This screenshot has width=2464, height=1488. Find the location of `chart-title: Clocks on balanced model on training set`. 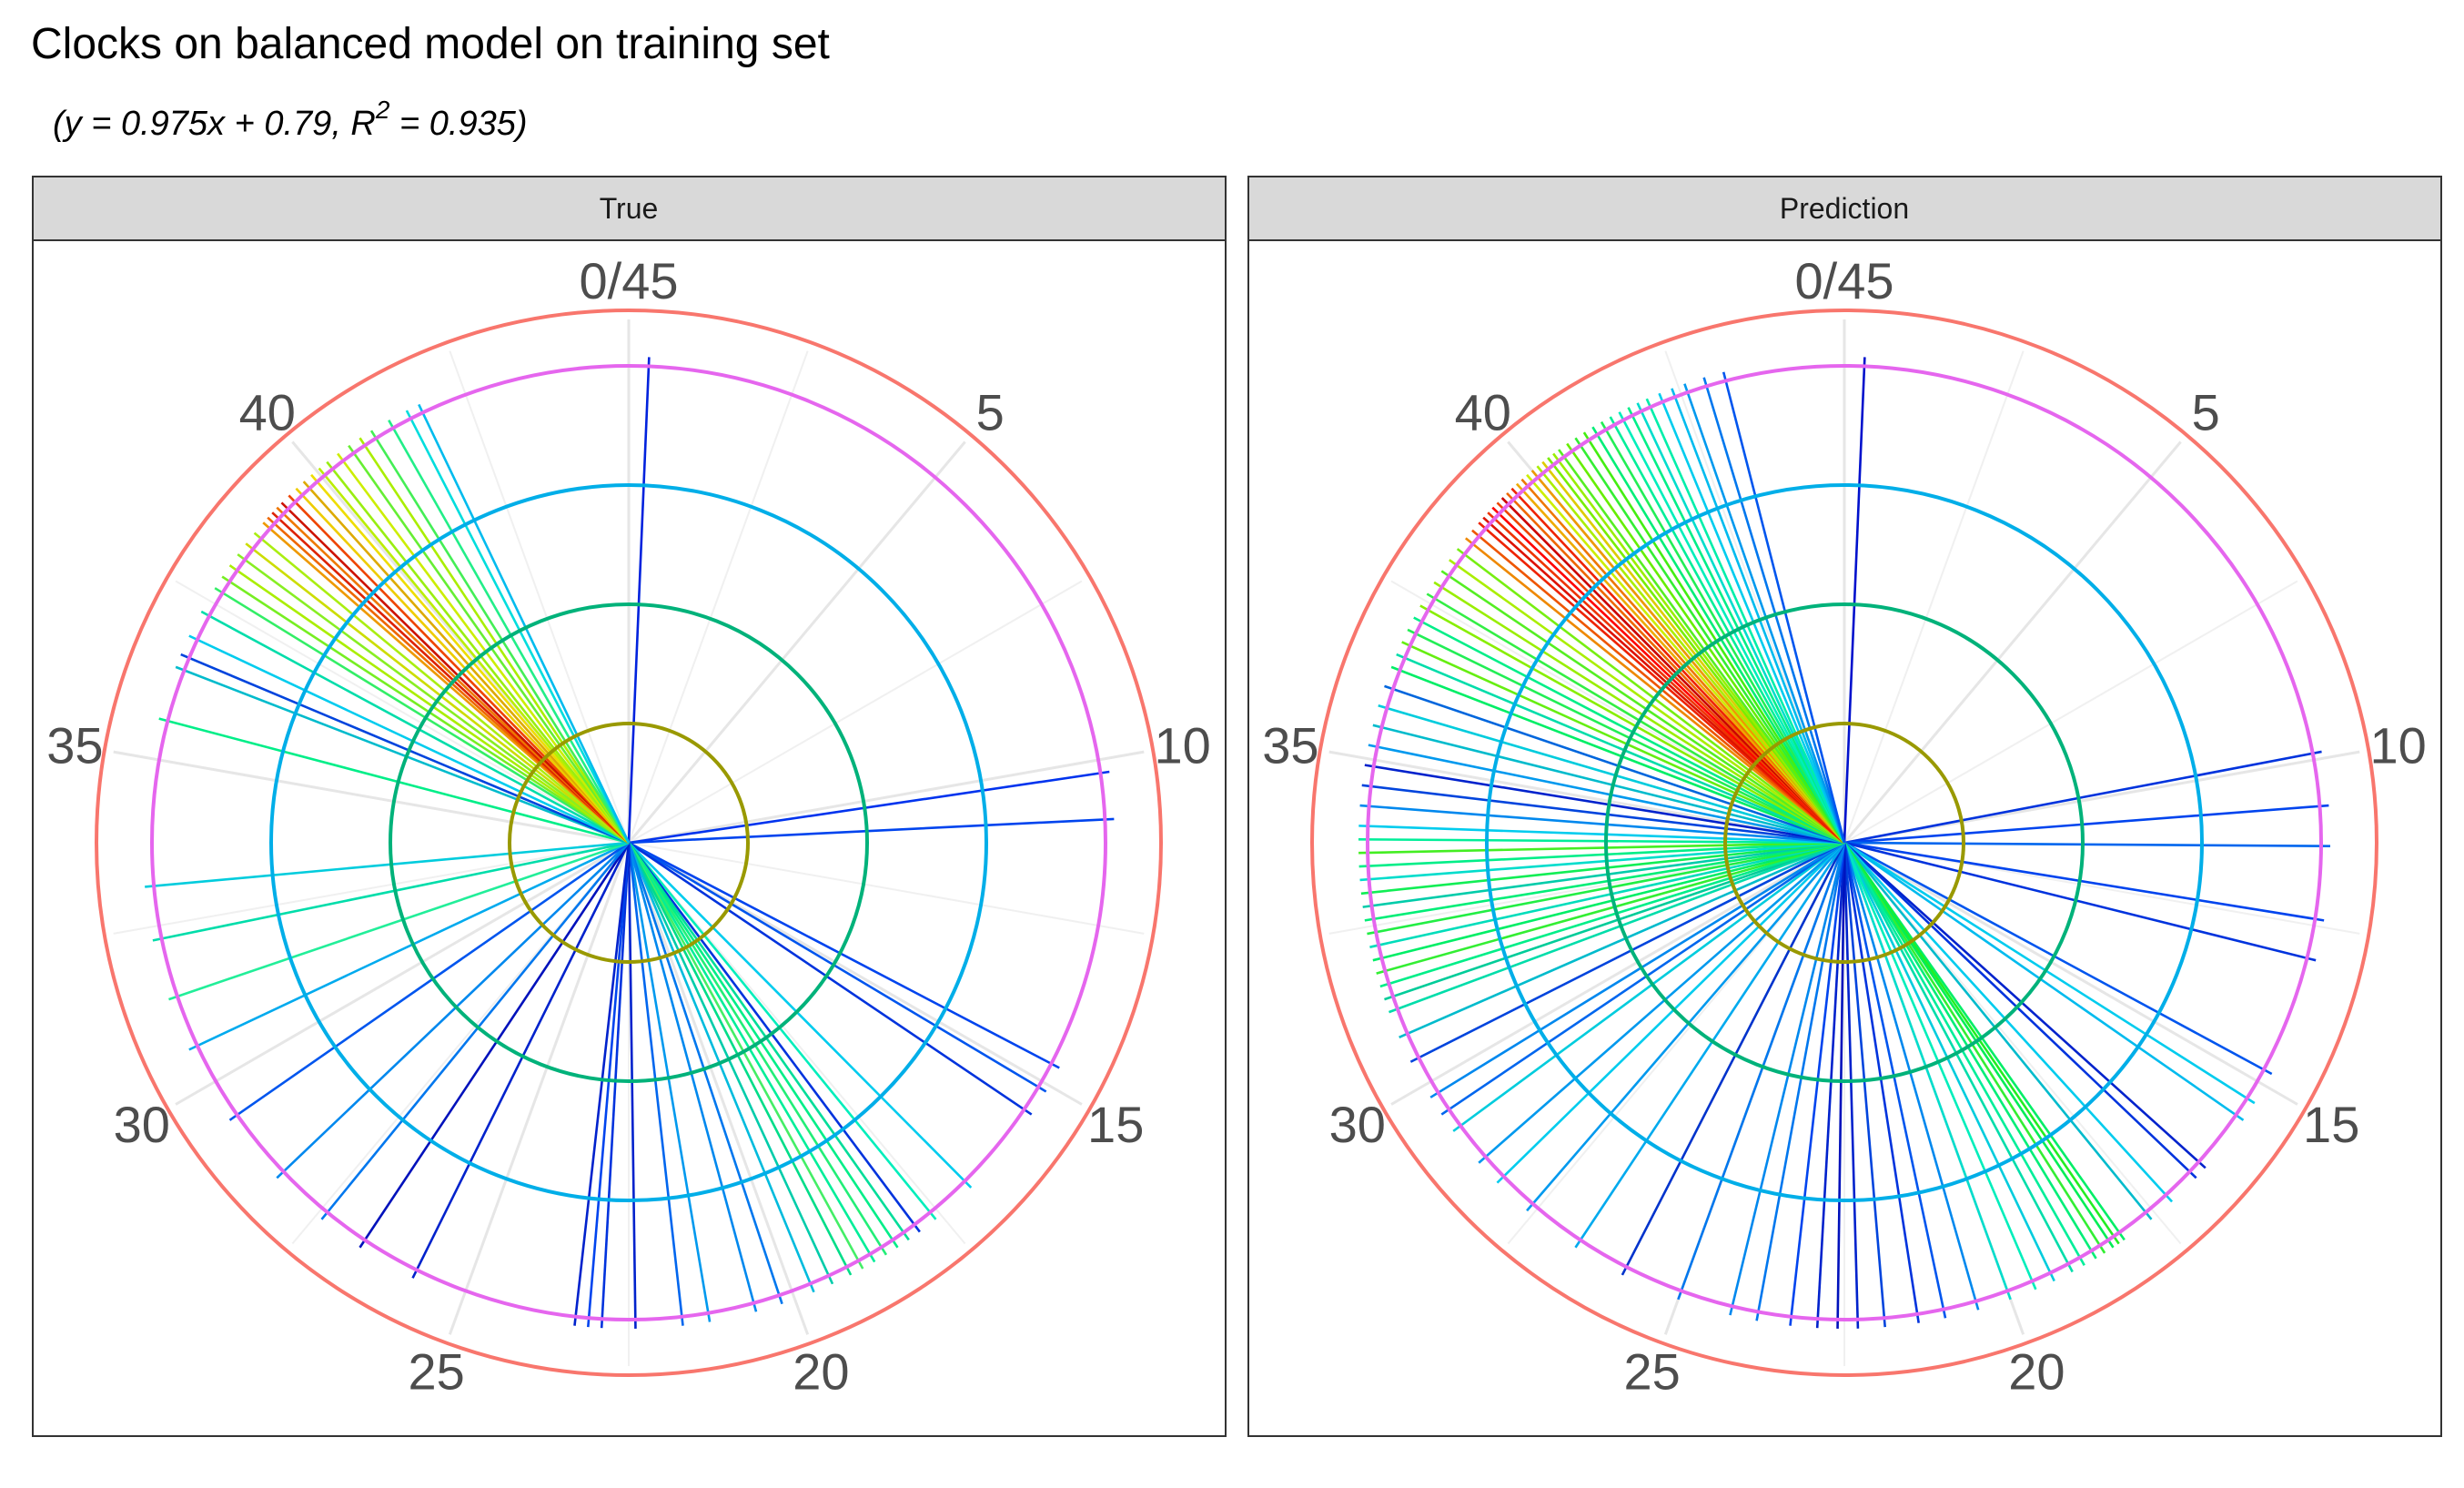

chart-title: Clocks on balanced model on training set is located at coordinates (430, 44).